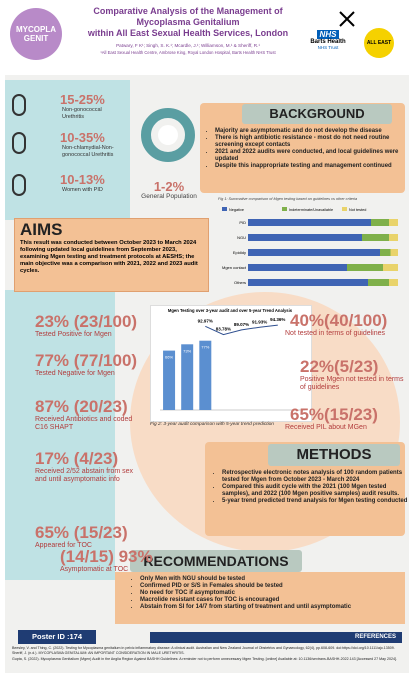  Describe the element at coordinates (236, 210) in the screenshot. I see `legend-label: Negative` at that location.